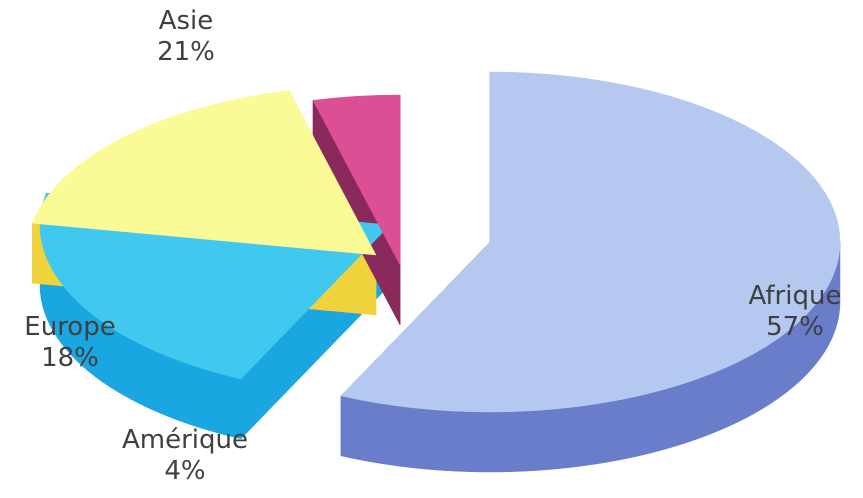 Image resolution: width=863 pixels, height=498 pixels. I want to click on label-amerique-name: Amérique, so click(184, 440).